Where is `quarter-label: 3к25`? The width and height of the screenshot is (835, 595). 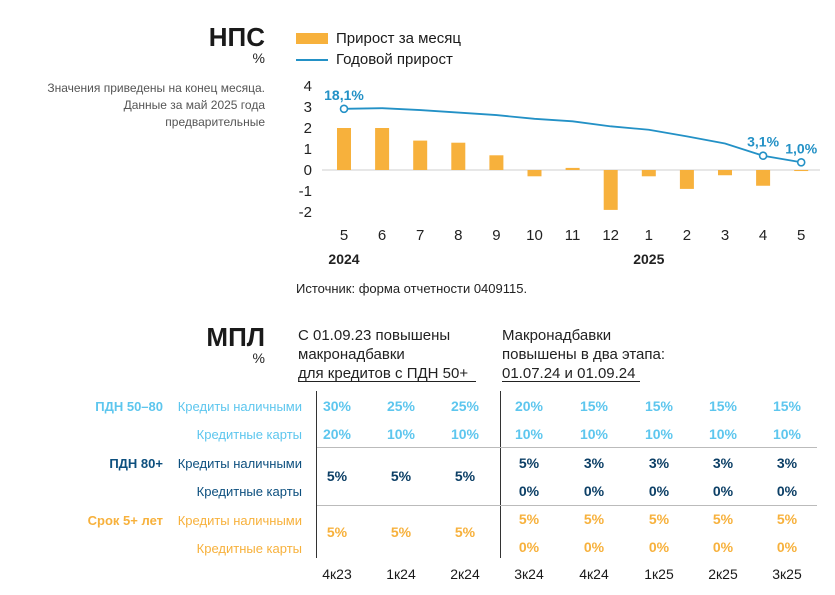 quarter-label: 3к25 is located at coordinates (787, 574).